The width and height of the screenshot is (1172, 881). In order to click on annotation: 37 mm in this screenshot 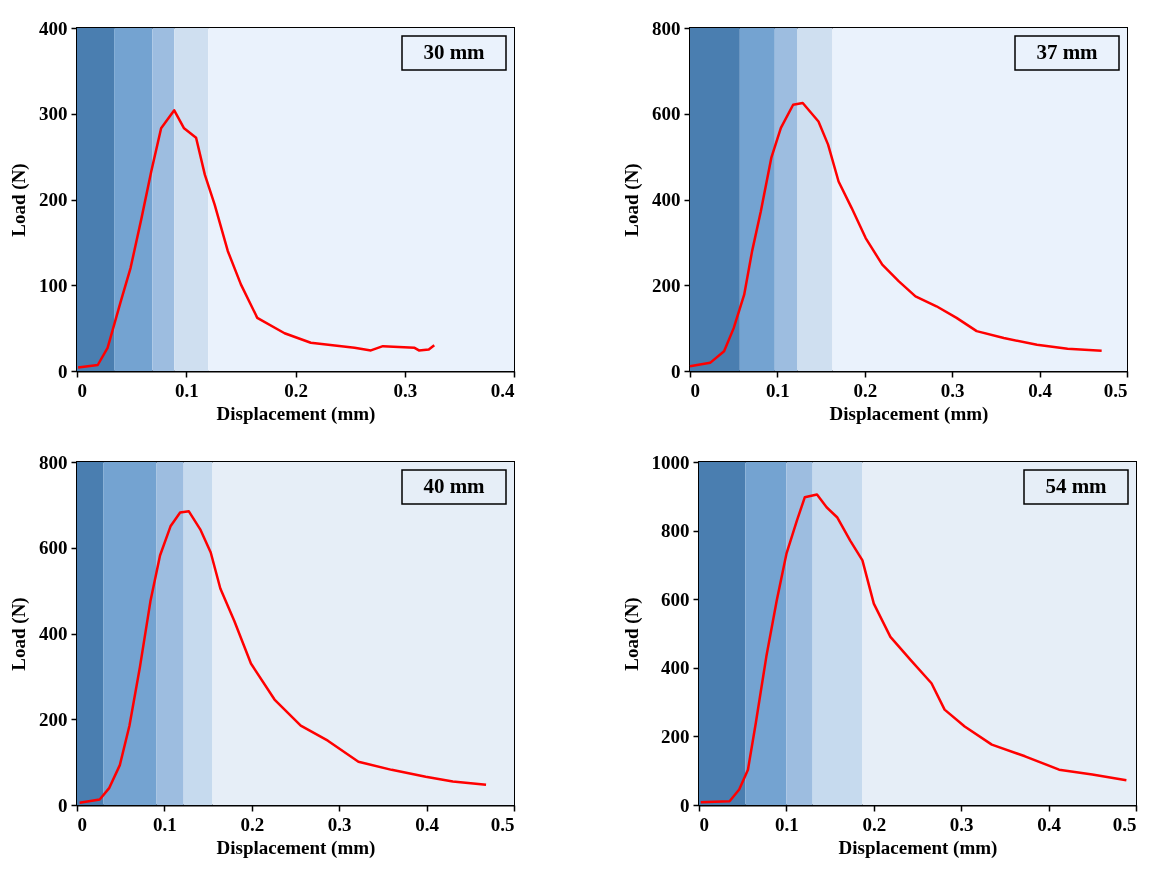, I will do `click(1067, 52)`.